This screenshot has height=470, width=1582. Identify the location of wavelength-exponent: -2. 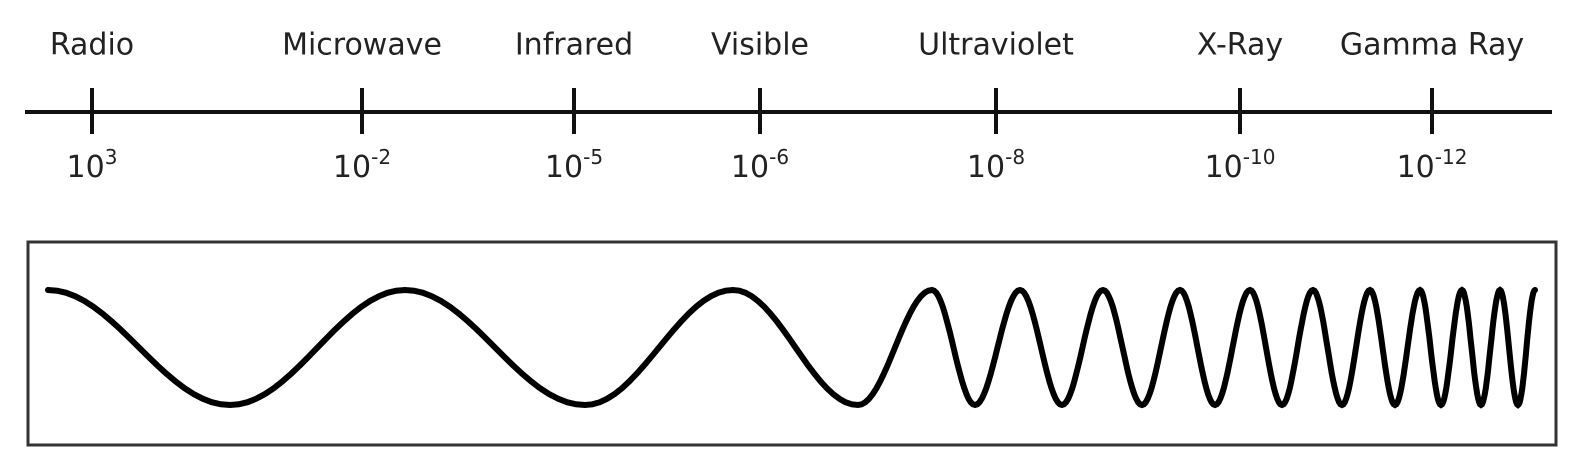
(381, 157).